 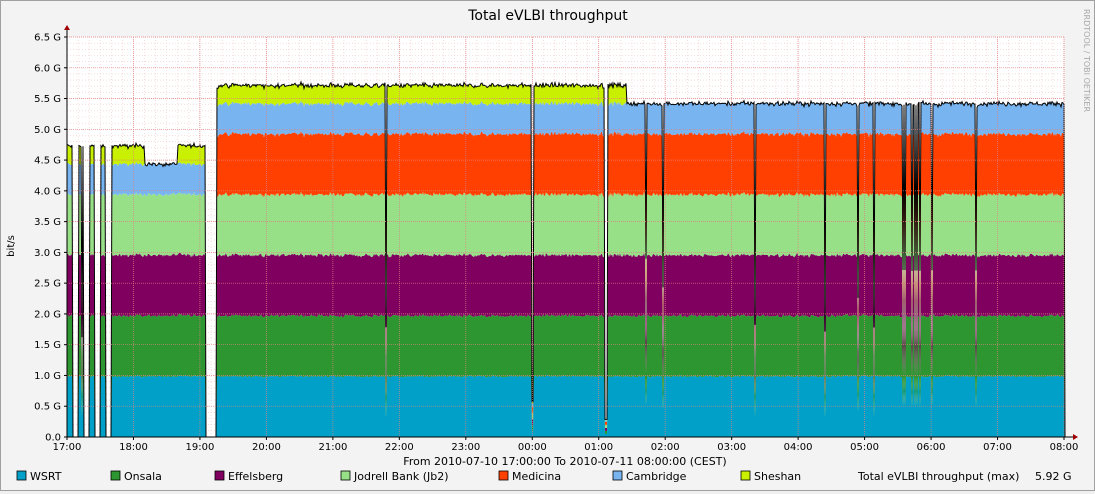 What do you see at coordinates (11, 246) in the screenshot?
I see `y-axis-label: bit/s` at bounding box center [11, 246].